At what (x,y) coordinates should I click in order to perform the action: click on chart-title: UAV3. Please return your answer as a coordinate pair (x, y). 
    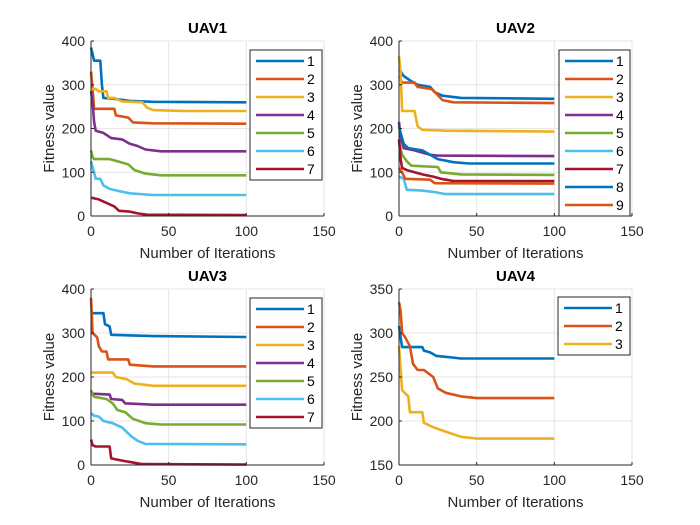
    Looking at the image, I should click on (207, 276).